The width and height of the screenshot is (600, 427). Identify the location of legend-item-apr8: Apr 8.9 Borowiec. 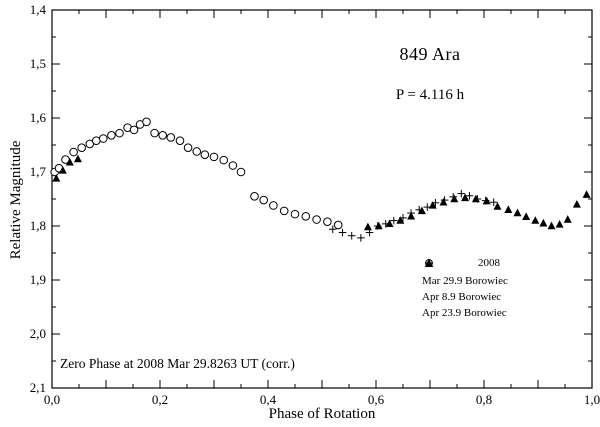
(495, 282).